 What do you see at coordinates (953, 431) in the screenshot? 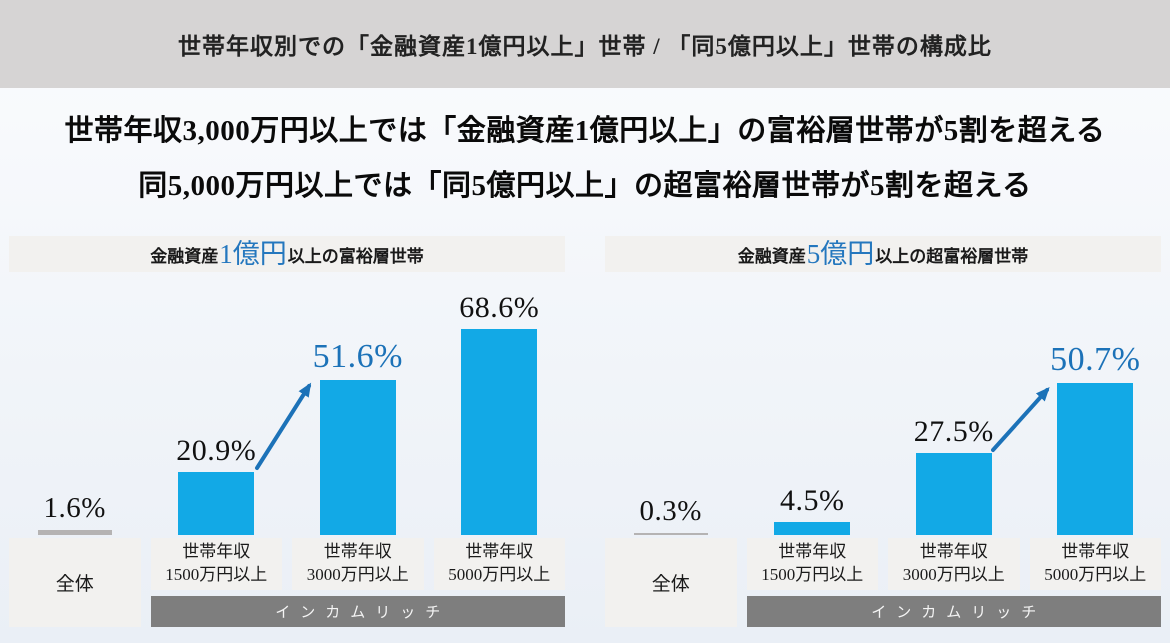
I see `value-label: 27.5%` at bounding box center [953, 431].